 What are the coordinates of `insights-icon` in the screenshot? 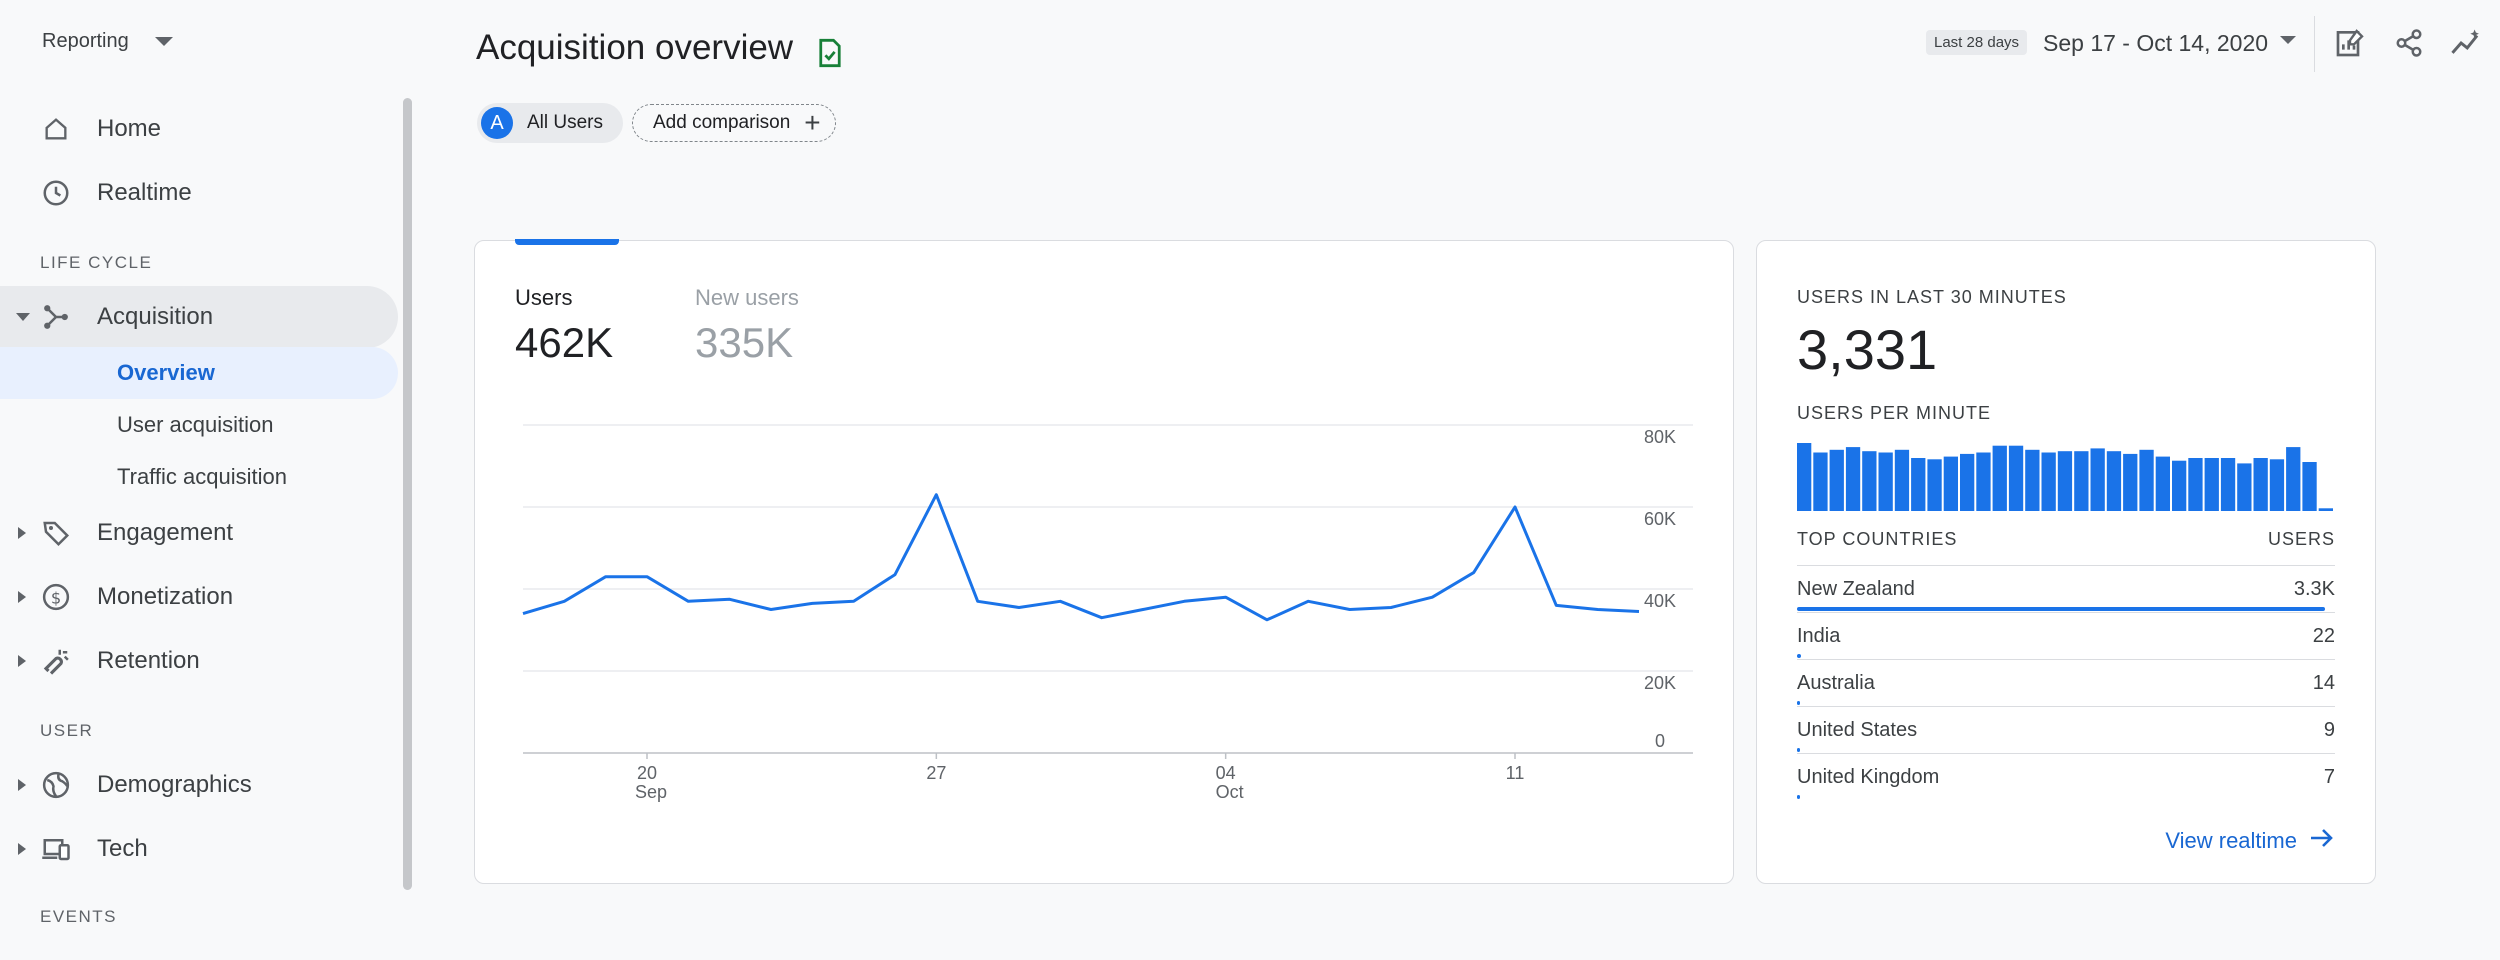 It's located at (2466, 43).